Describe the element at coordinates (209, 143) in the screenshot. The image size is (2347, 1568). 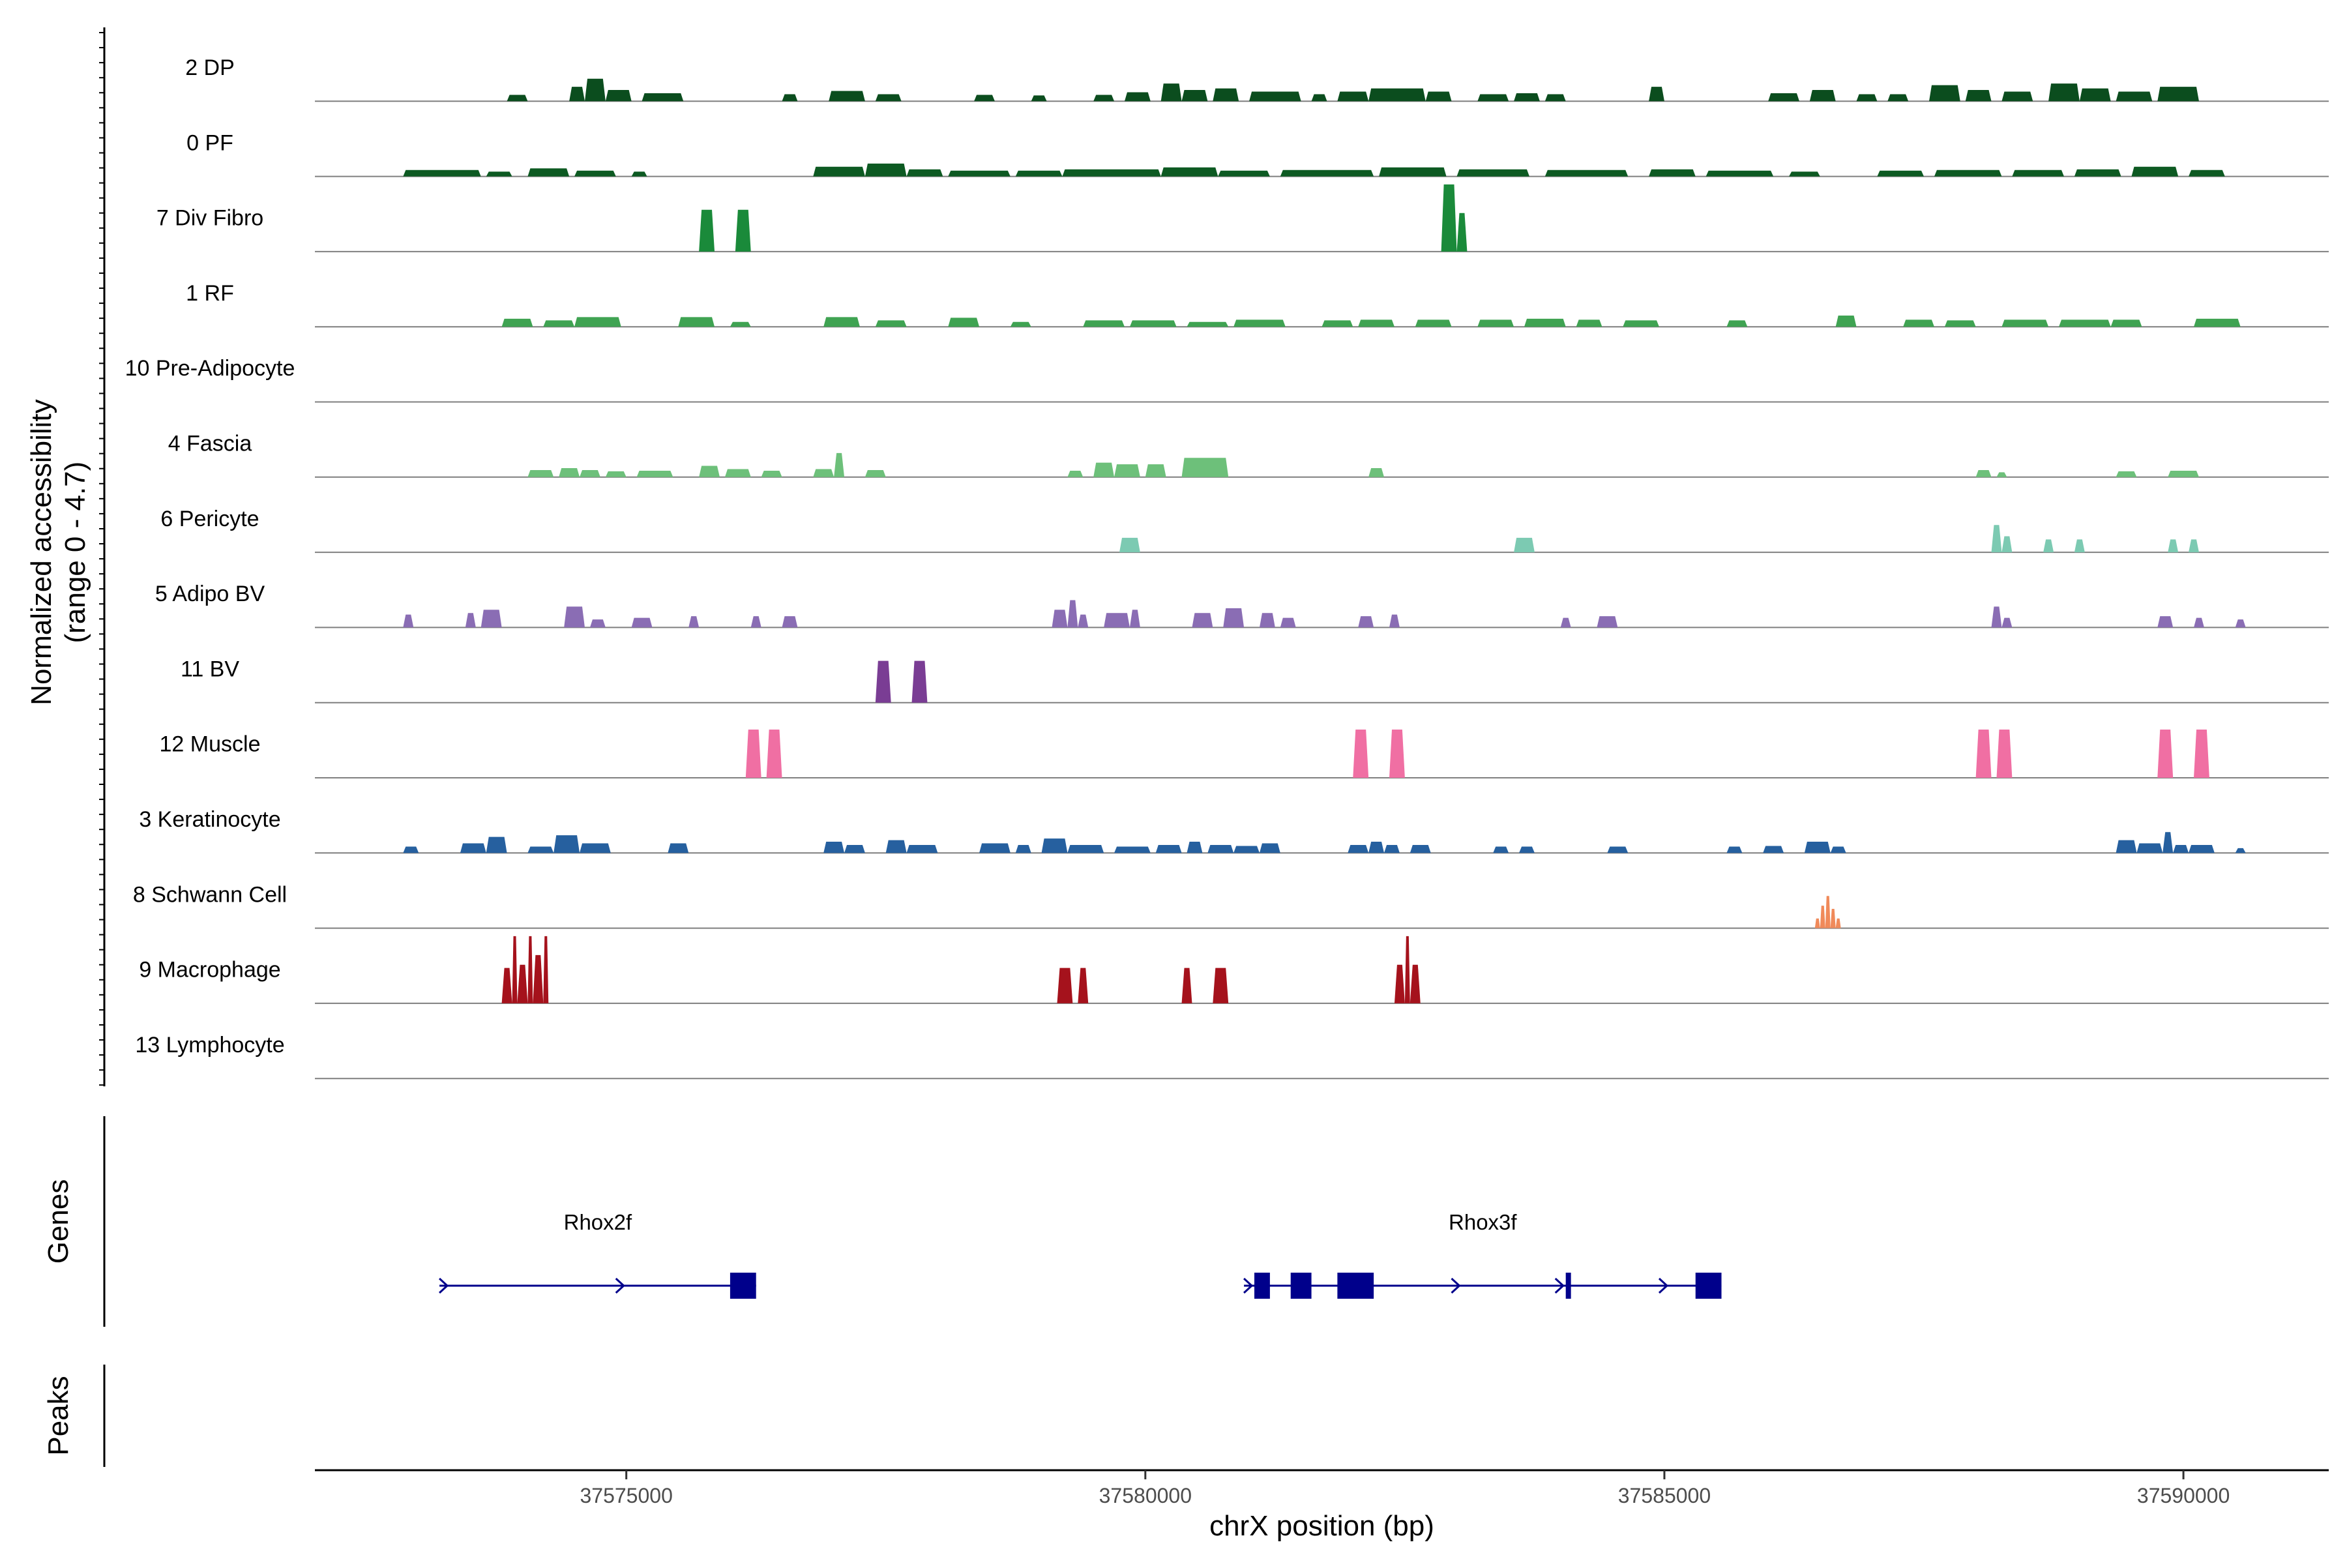
I see `track-label: 0 PF` at that location.